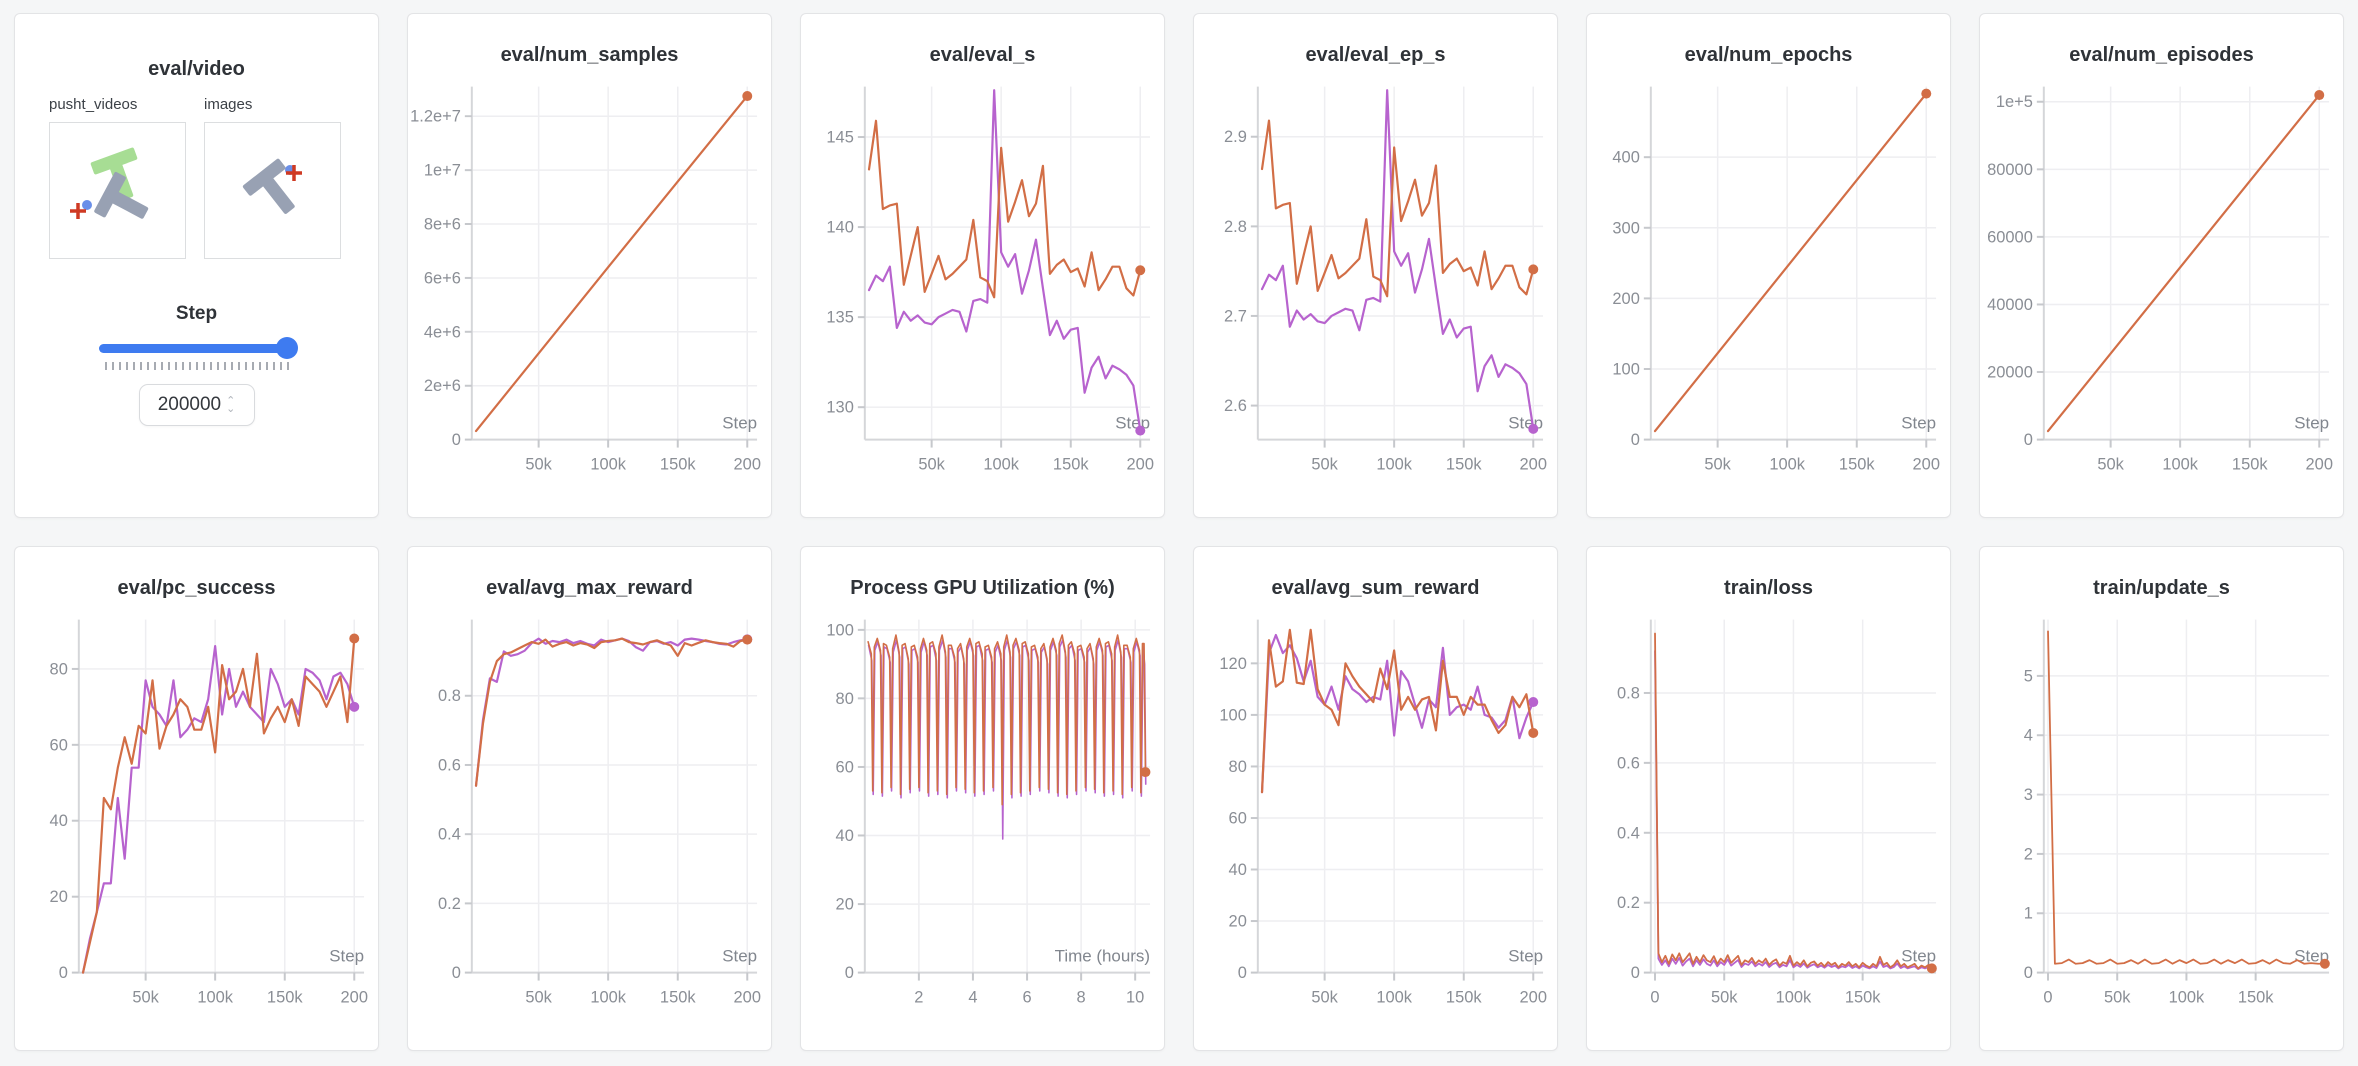 The image size is (2358, 1066). Describe the element at coordinates (286, 348) in the screenshot. I see `slider-thumb` at that location.